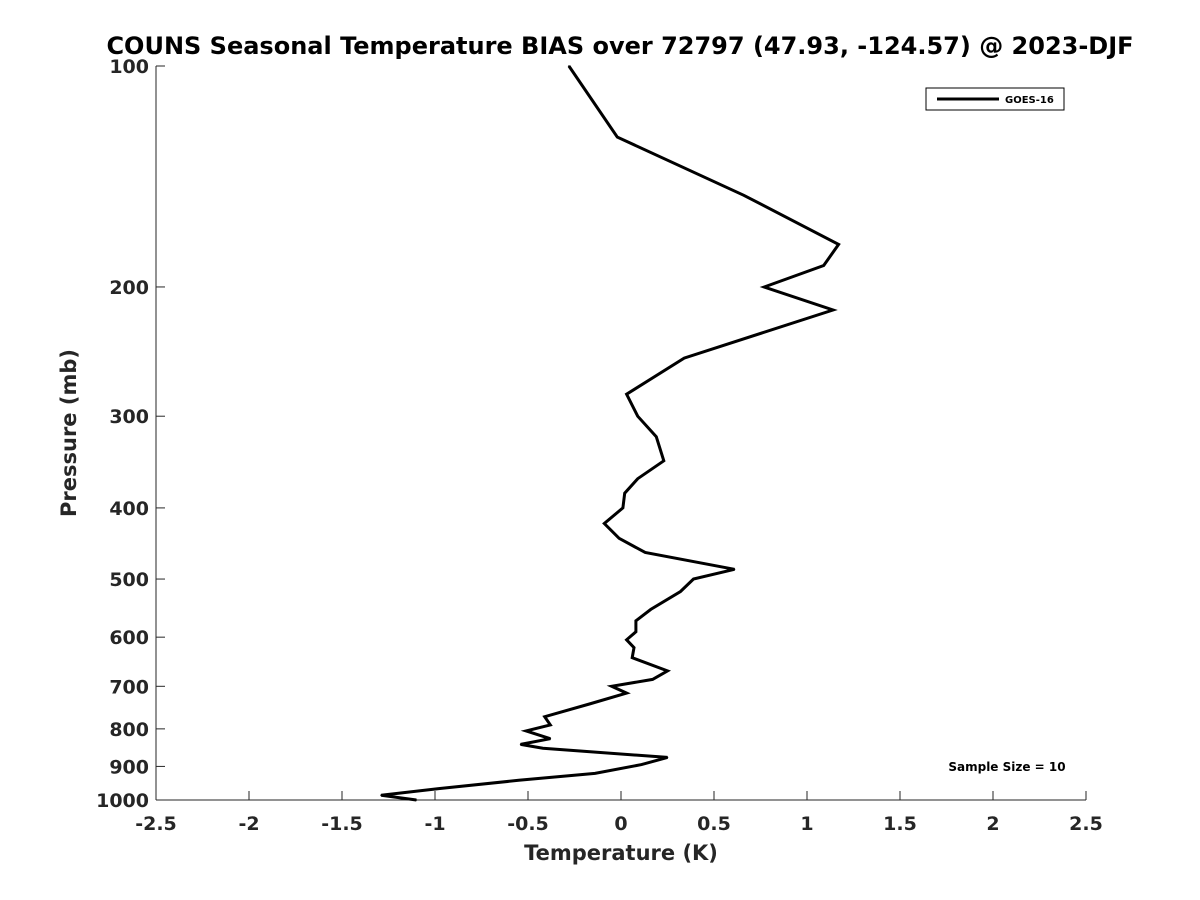 The image size is (1200, 900). What do you see at coordinates (621, 853) in the screenshot?
I see `x-axis-label: Temperature (K)` at bounding box center [621, 853].